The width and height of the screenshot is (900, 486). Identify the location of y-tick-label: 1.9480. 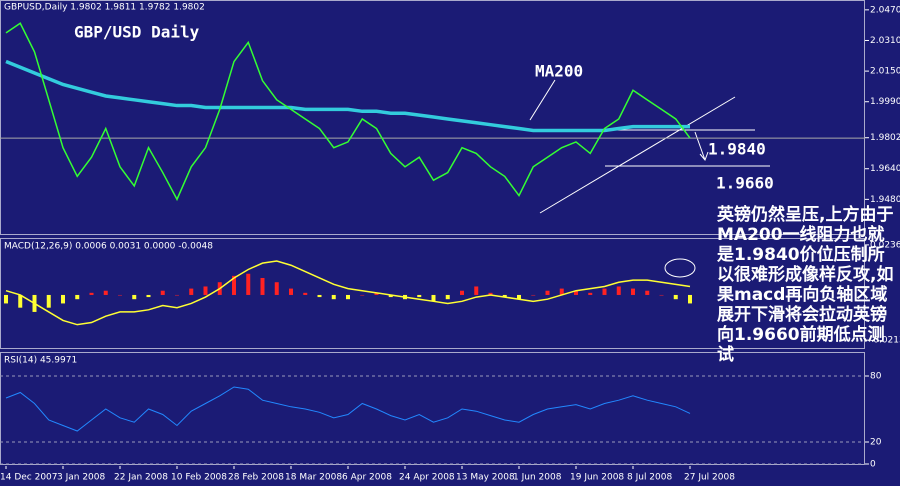
(885, 200).